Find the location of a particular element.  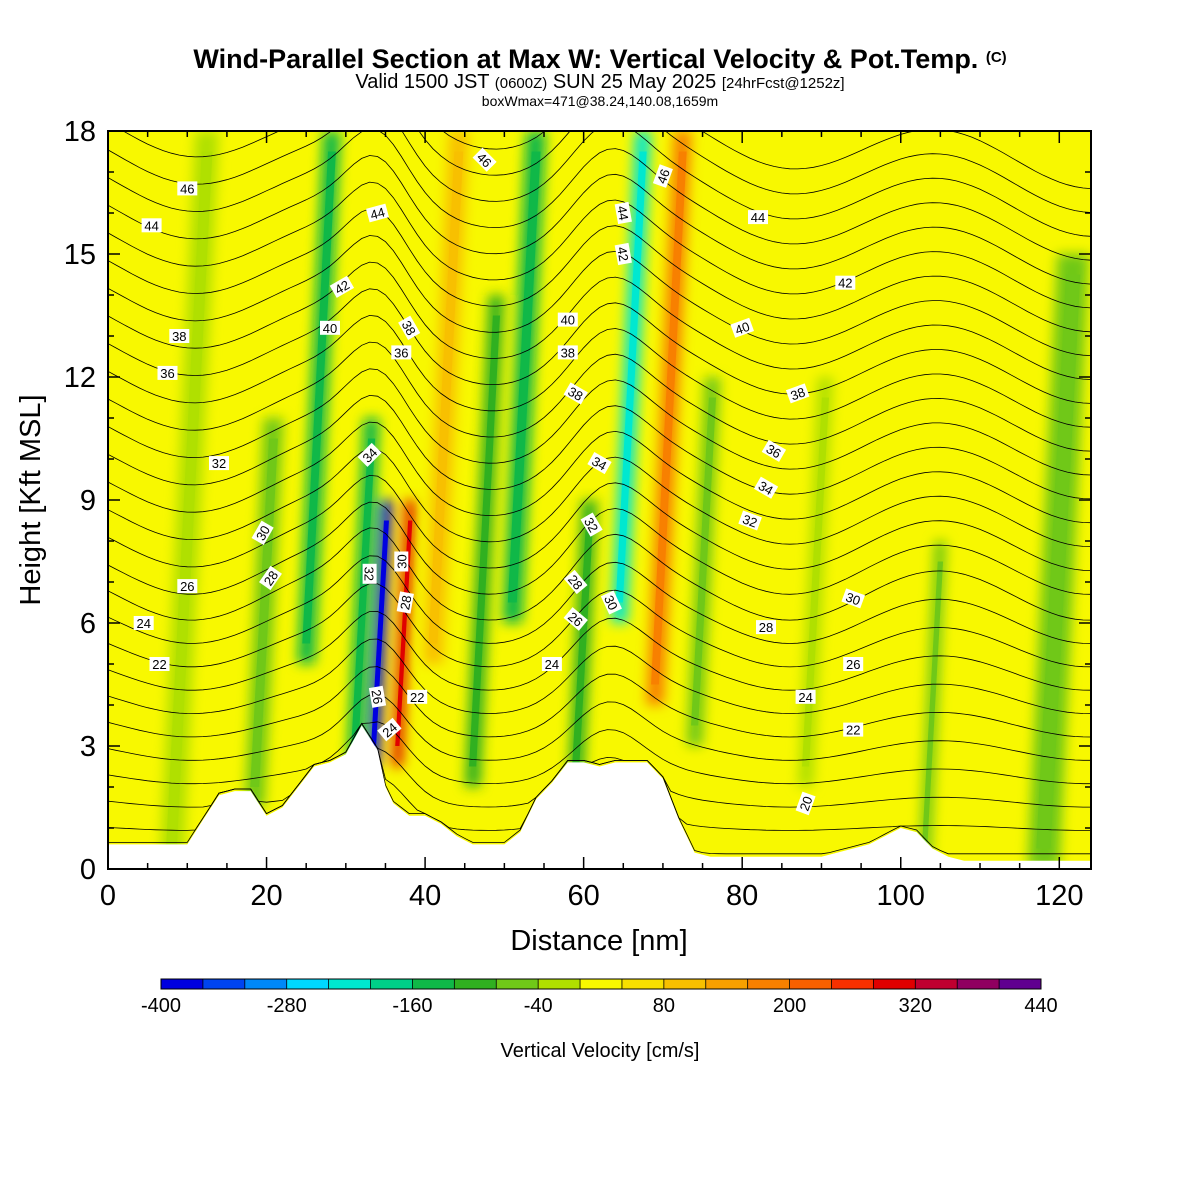

contour-label: 36 is located at coordinates (167, 373).